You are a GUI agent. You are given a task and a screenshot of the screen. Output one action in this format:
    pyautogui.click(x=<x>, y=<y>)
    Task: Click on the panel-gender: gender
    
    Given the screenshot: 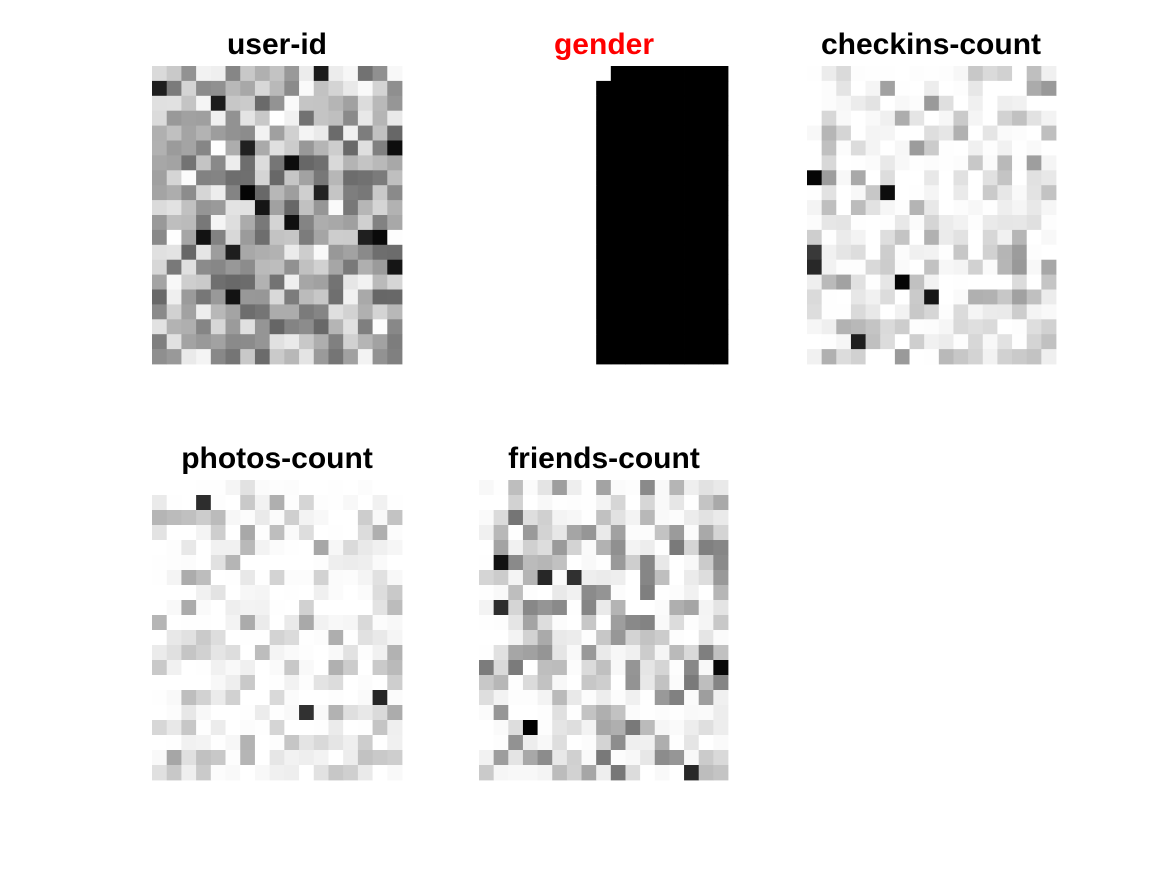 What is the action you would take?
    pyautogui.click(x=604, y=196)
    